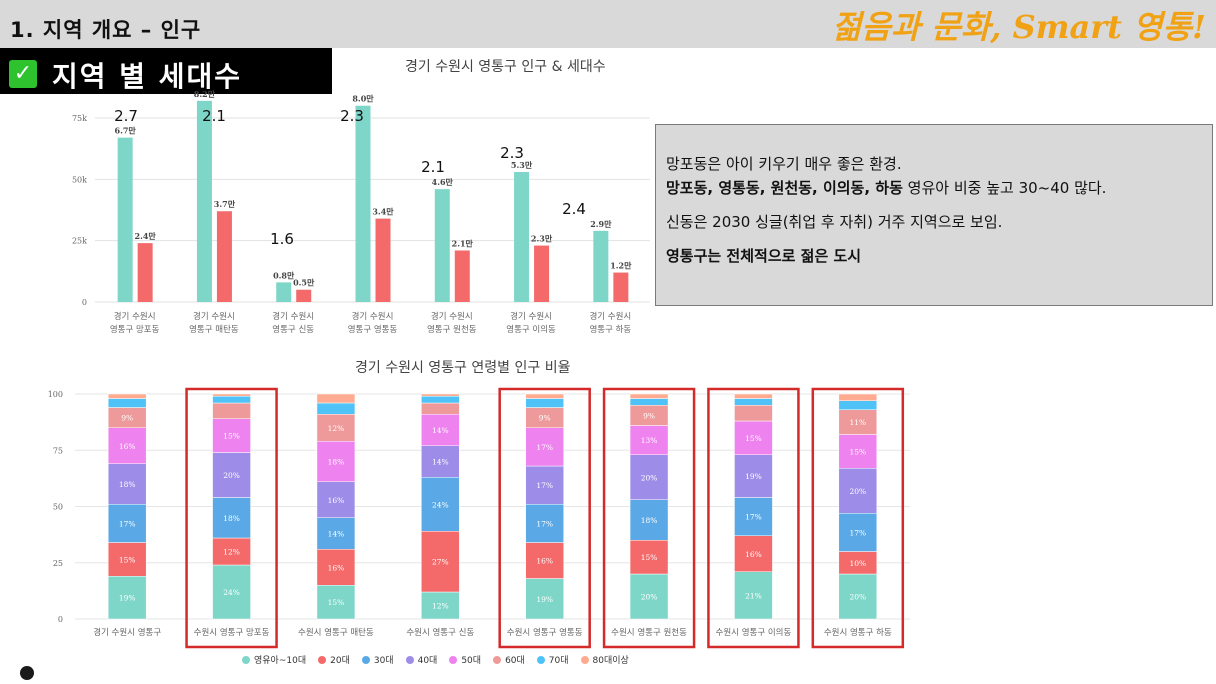  Describe the element at coordinates (166, 71) in the screenshot. I see `section-banner: ✓ 지역 별 세대수` at that location.